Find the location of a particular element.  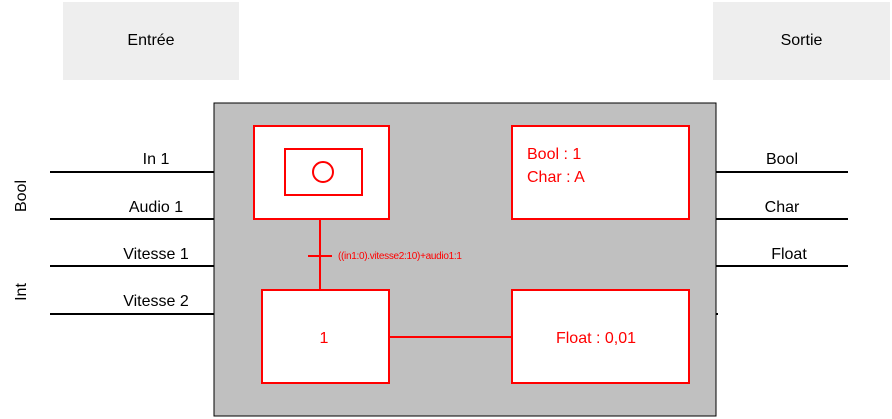

input-label-vitesse1: Vitesse 1 is located at coordinates (156, 254).